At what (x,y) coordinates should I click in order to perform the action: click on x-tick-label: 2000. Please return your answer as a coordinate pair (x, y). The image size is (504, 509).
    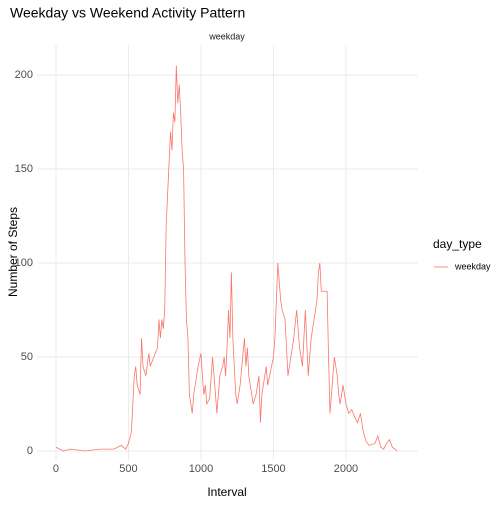
    Looking at the image, I should click on (346, 469).